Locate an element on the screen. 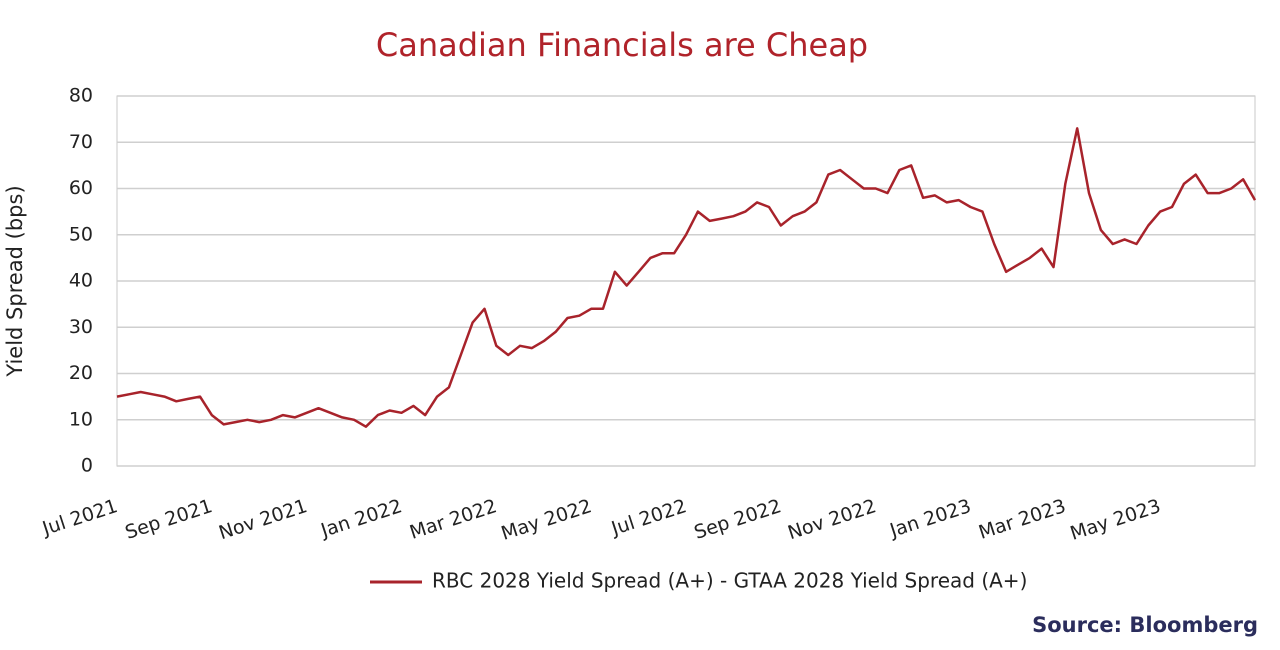  y-tick-label: 20 is located at coordinates (81, 373).